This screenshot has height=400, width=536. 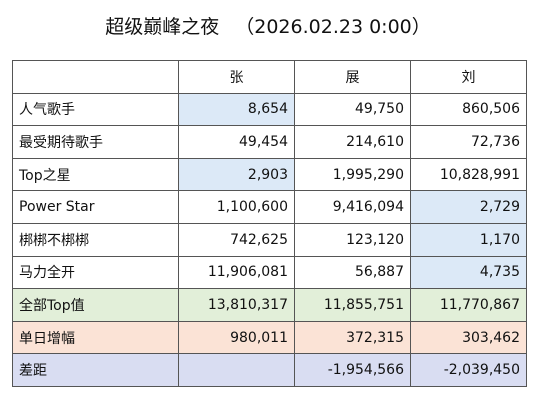 What do you see at coordinates (468, 174) in the screenshot?
I see `cell-value: 10,828,991` at bounding box center [468, 174].